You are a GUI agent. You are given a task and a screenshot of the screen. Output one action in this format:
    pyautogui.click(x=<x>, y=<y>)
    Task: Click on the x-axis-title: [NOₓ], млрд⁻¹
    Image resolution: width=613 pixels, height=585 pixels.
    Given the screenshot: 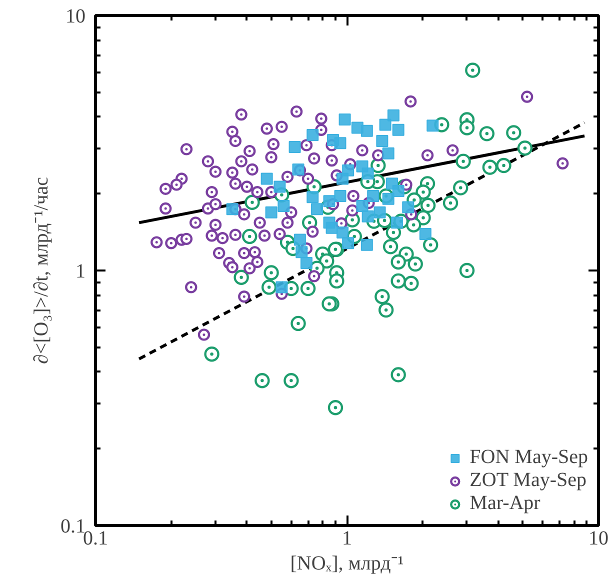 What is the action you would take?
    pyautogui.click(x=347, y=563)
    